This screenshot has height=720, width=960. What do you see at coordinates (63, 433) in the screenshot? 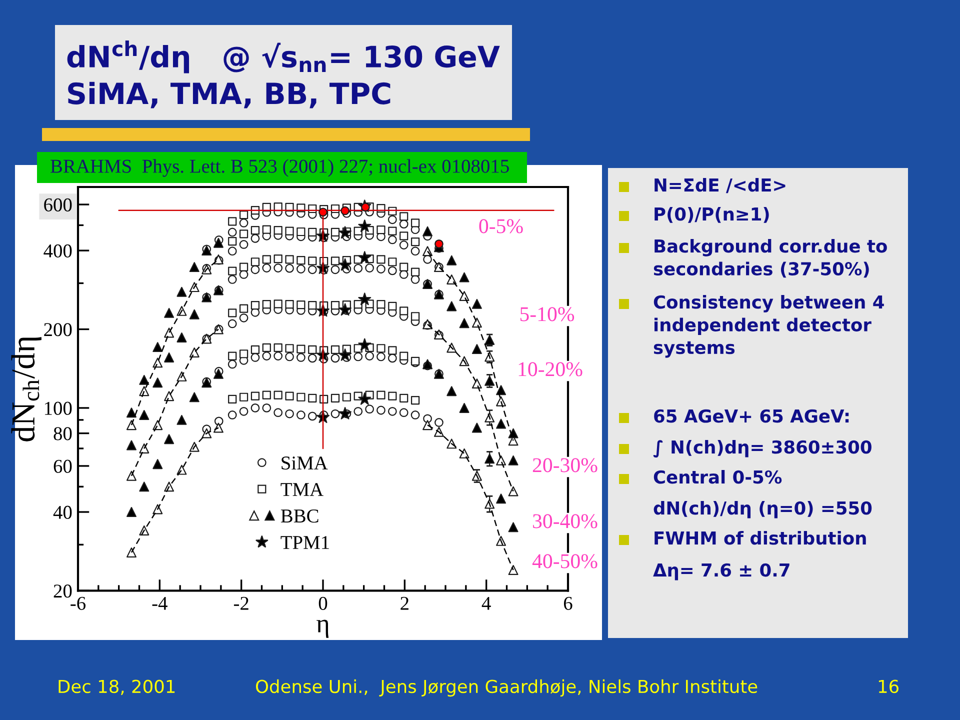
I see `y-tick-label: 80` at bounding box center [63, 433].